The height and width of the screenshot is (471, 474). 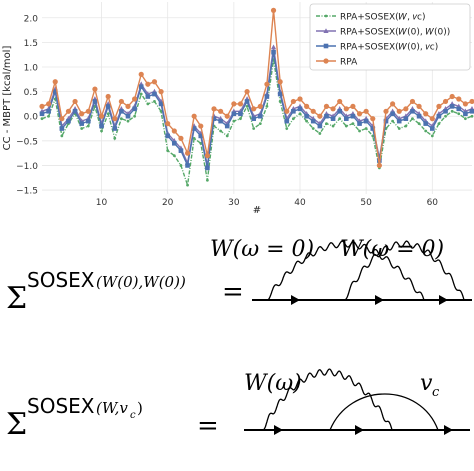 I want to click on screened-interaction-line, so click(x=345, y=270).